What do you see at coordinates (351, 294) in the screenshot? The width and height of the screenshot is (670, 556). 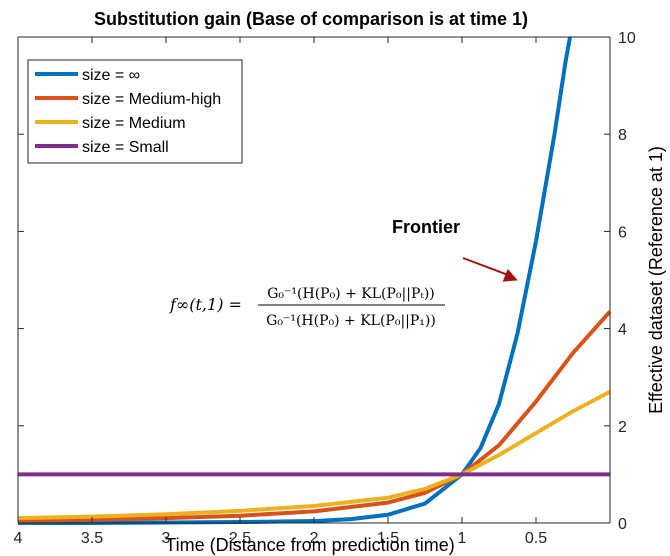 I see `formula-numerator: G₀⁻¹(H(P₀) + KL(P₀||Pₜ))` at bounding box center [351, 294].